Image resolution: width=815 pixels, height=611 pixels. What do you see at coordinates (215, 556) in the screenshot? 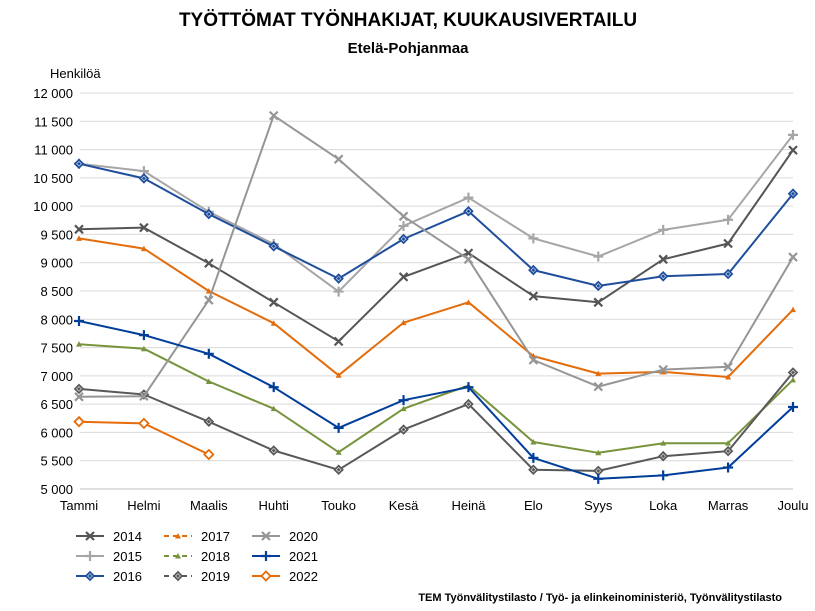
I see `legend-label: 2018` at bounding box center [215, 556].